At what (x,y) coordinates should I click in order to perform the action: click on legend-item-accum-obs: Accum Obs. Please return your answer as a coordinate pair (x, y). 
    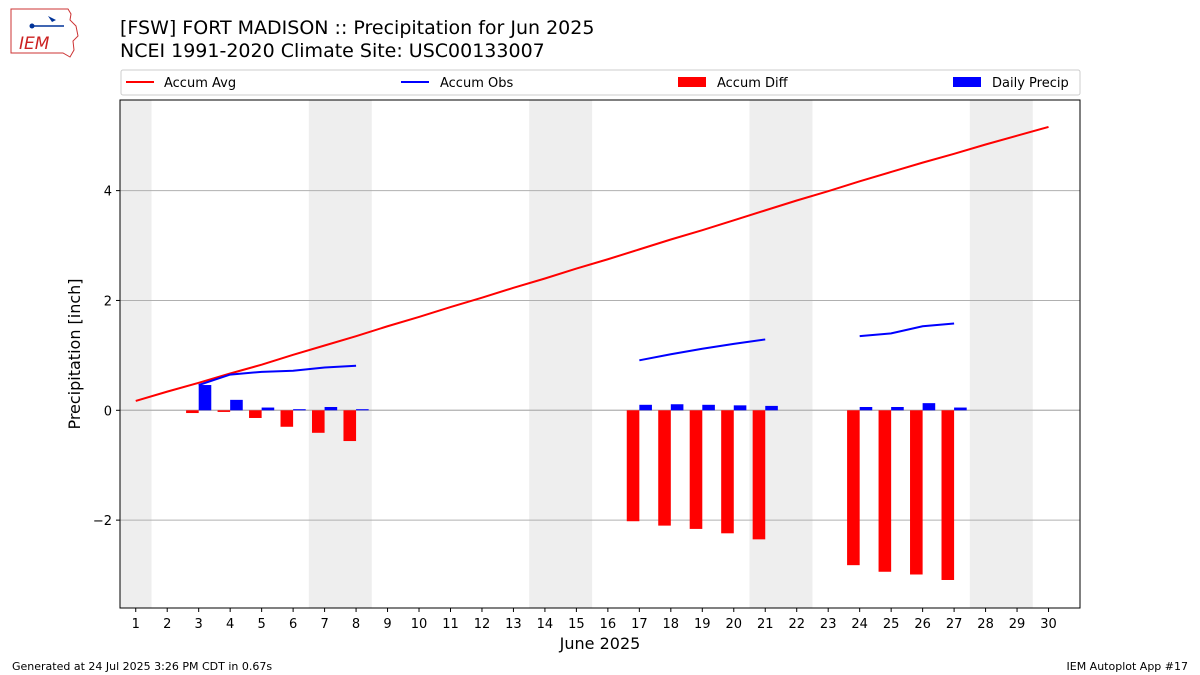
    Looking at the image, I should click on (457, 83).